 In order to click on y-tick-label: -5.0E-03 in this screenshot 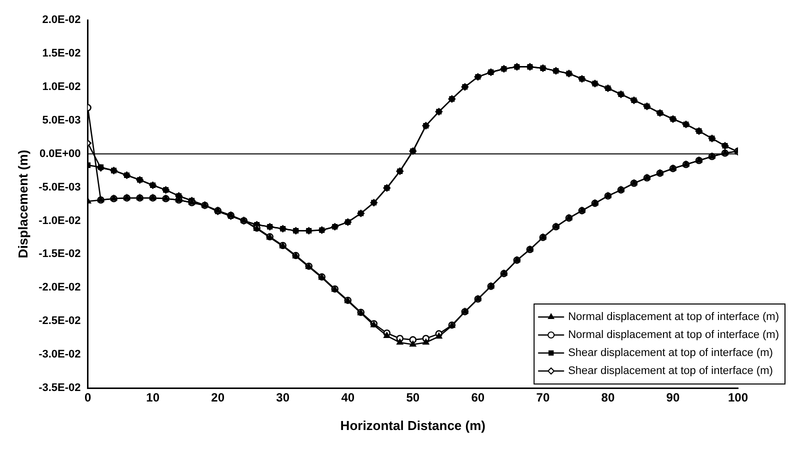, I will do `click(59, 187)`.